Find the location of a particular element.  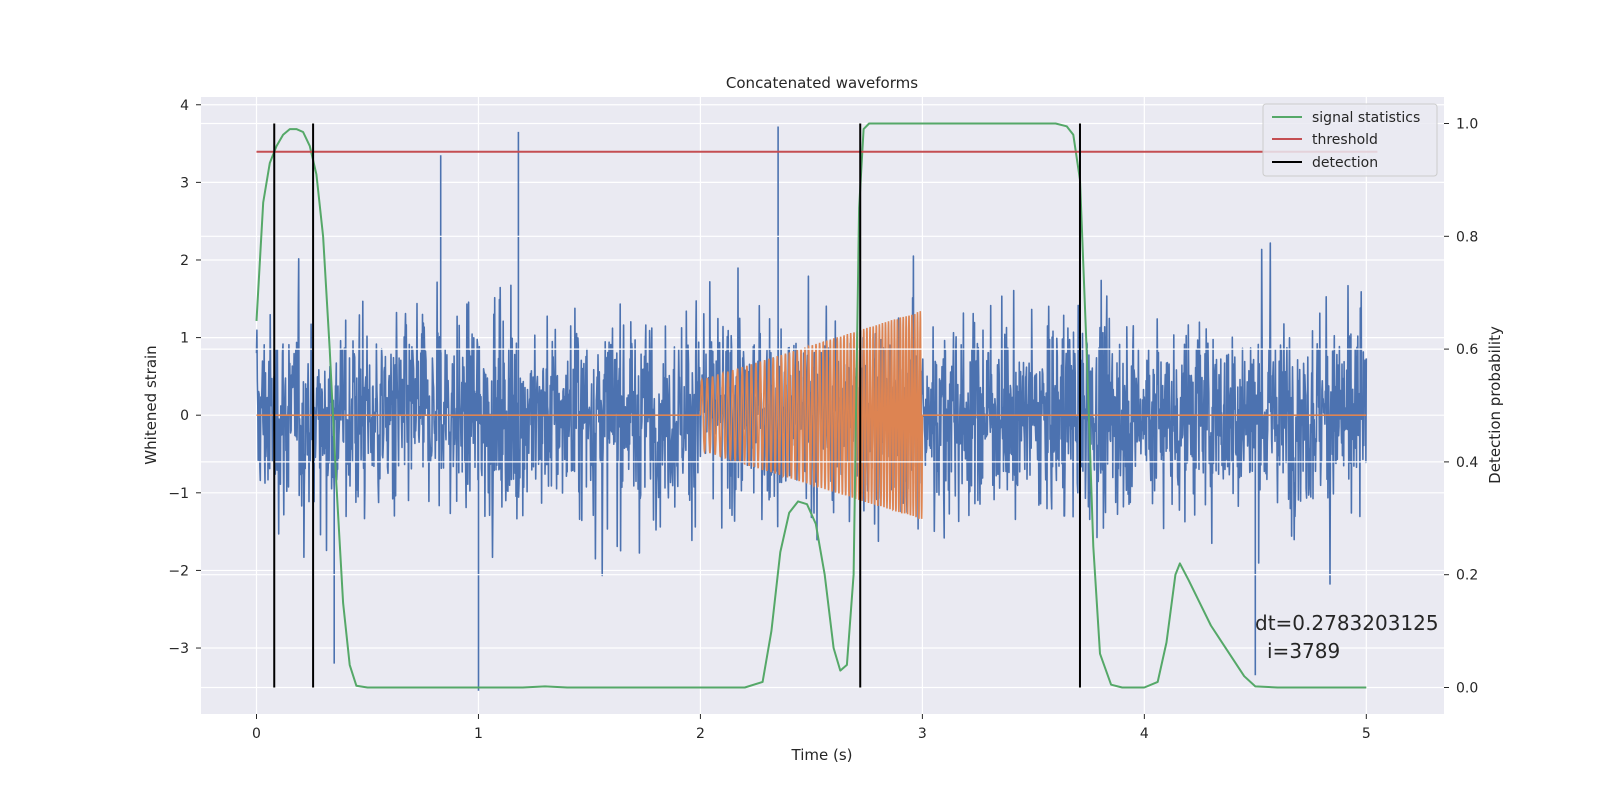

x-tick-label-5: 5 is located at coordinates (1366, 734).